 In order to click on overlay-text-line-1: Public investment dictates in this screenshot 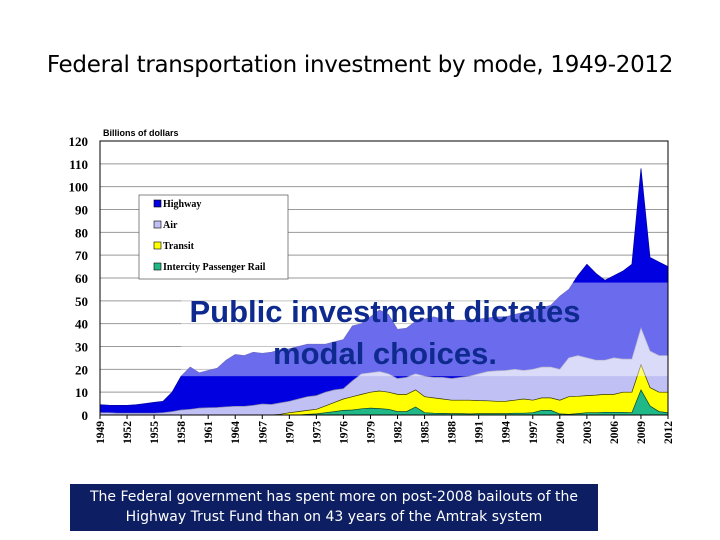, I will do `click(384, 311)`.